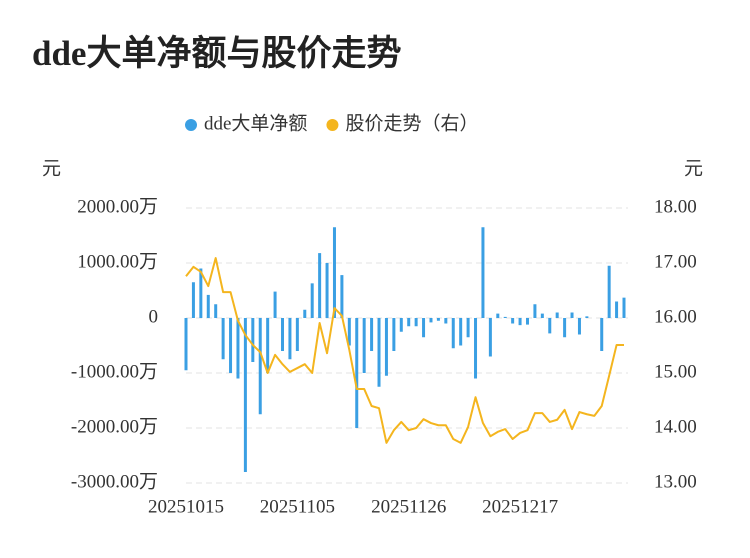 The height and width of the screenshot is (558, 750). What do you see at coordinates (520, 506) in the screenshot?
I see `x-tick-label: 20251217` at bounding box center [520, 506].